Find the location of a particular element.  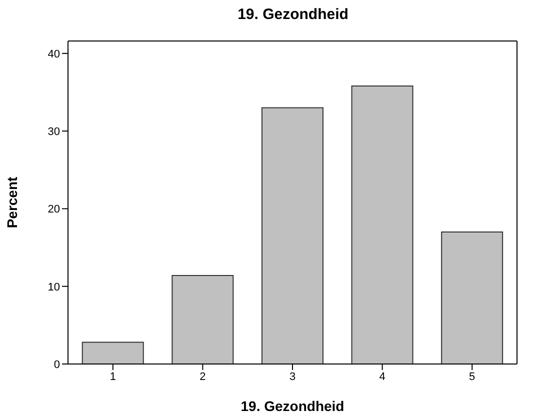

y-tick-label: 10 is located at coordinates (54, 287).